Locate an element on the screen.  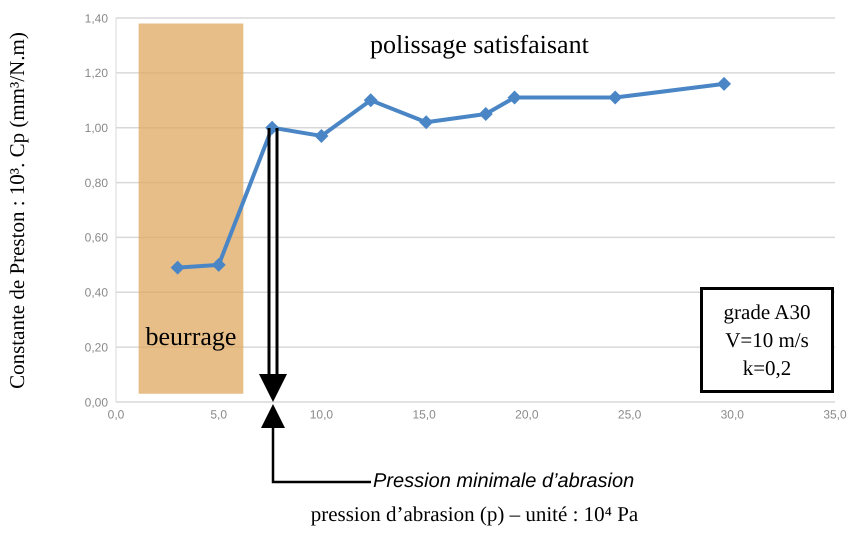
x-tick-label: 0,0 is located at coordinates (116, 415).